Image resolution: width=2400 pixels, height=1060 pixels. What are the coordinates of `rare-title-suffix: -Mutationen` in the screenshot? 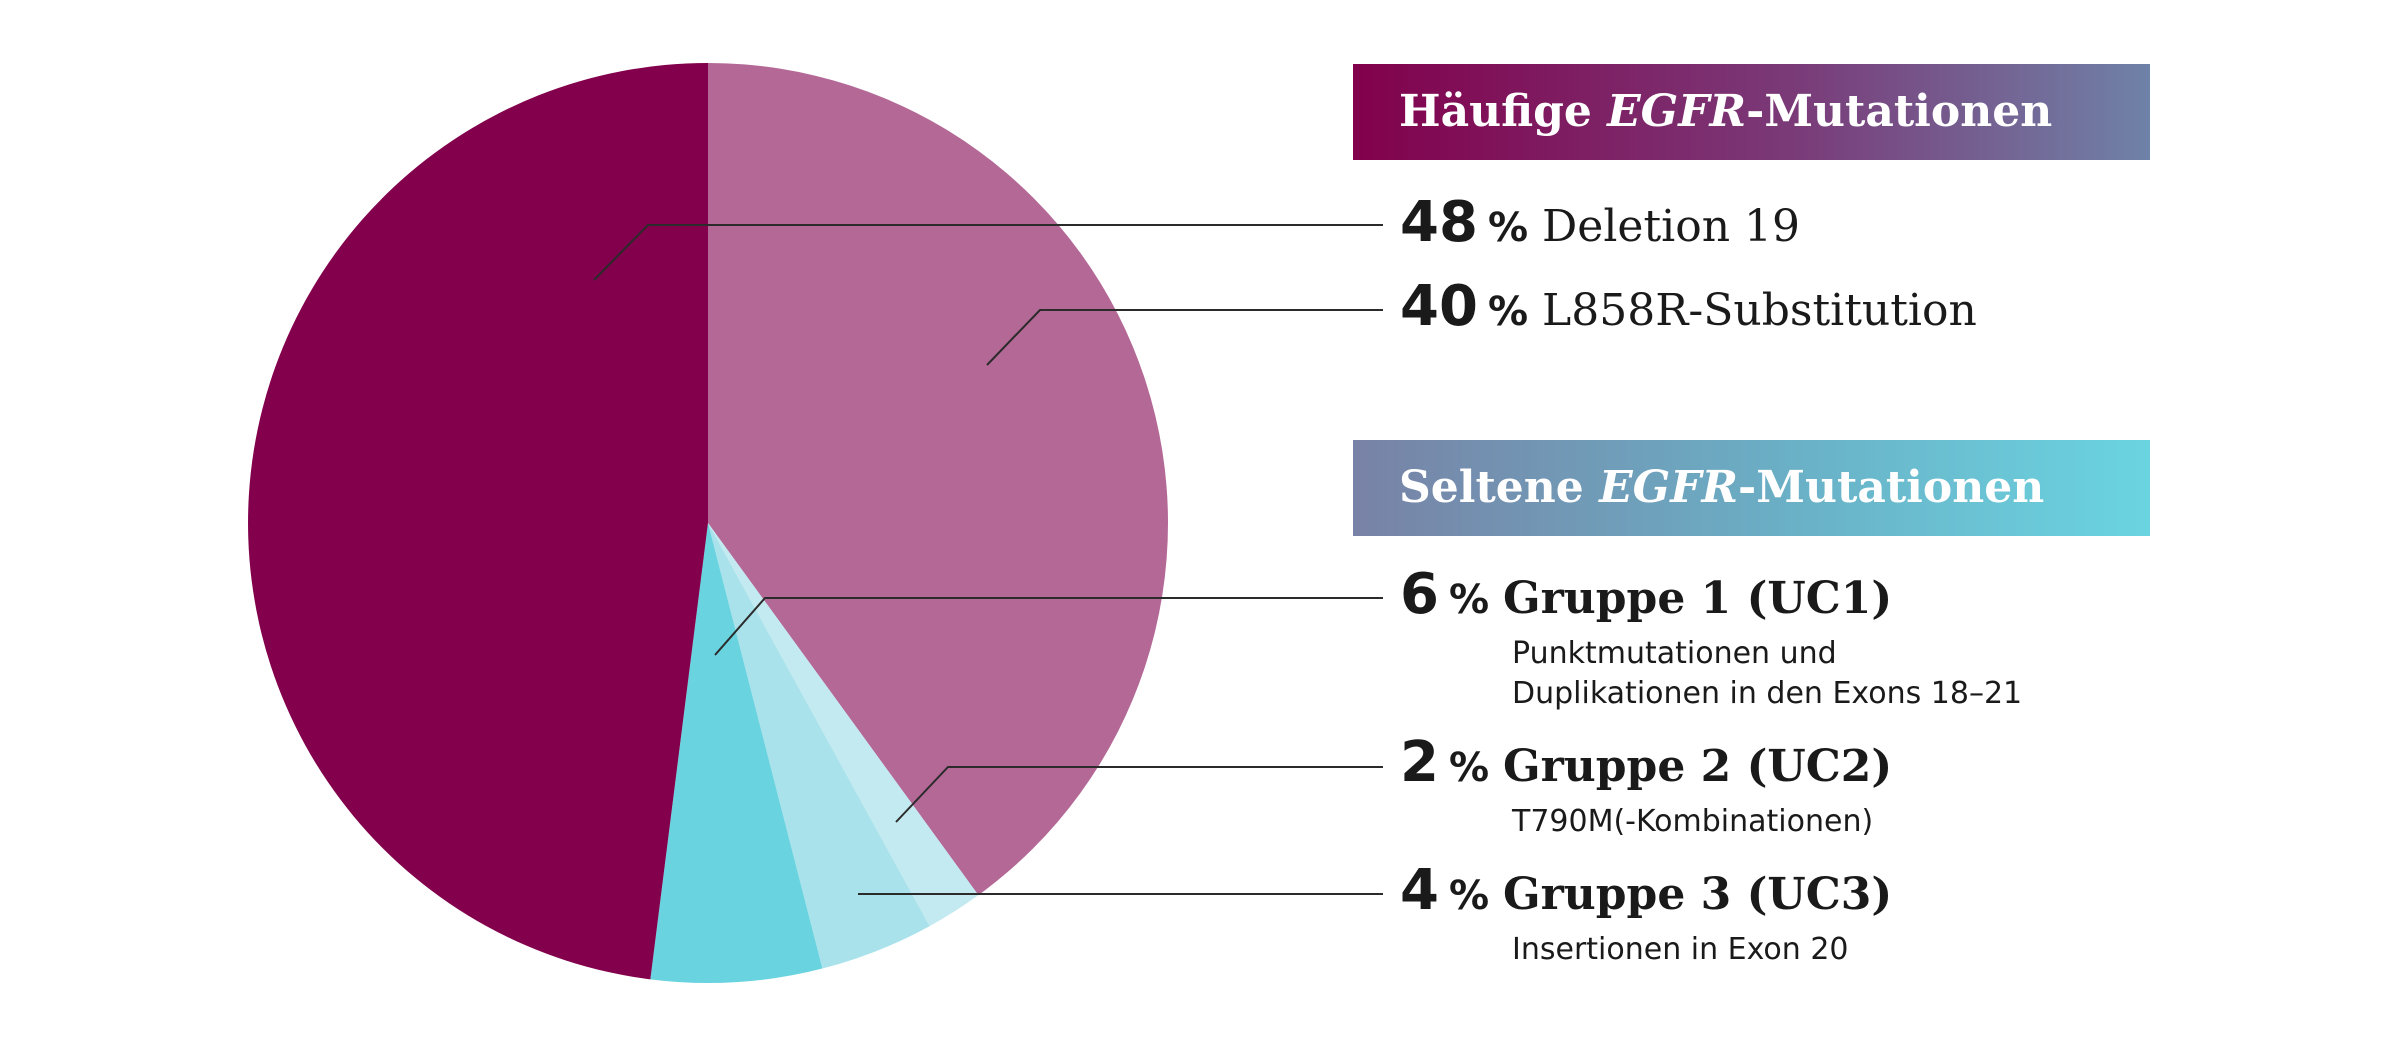 It's located at (1891, 487).